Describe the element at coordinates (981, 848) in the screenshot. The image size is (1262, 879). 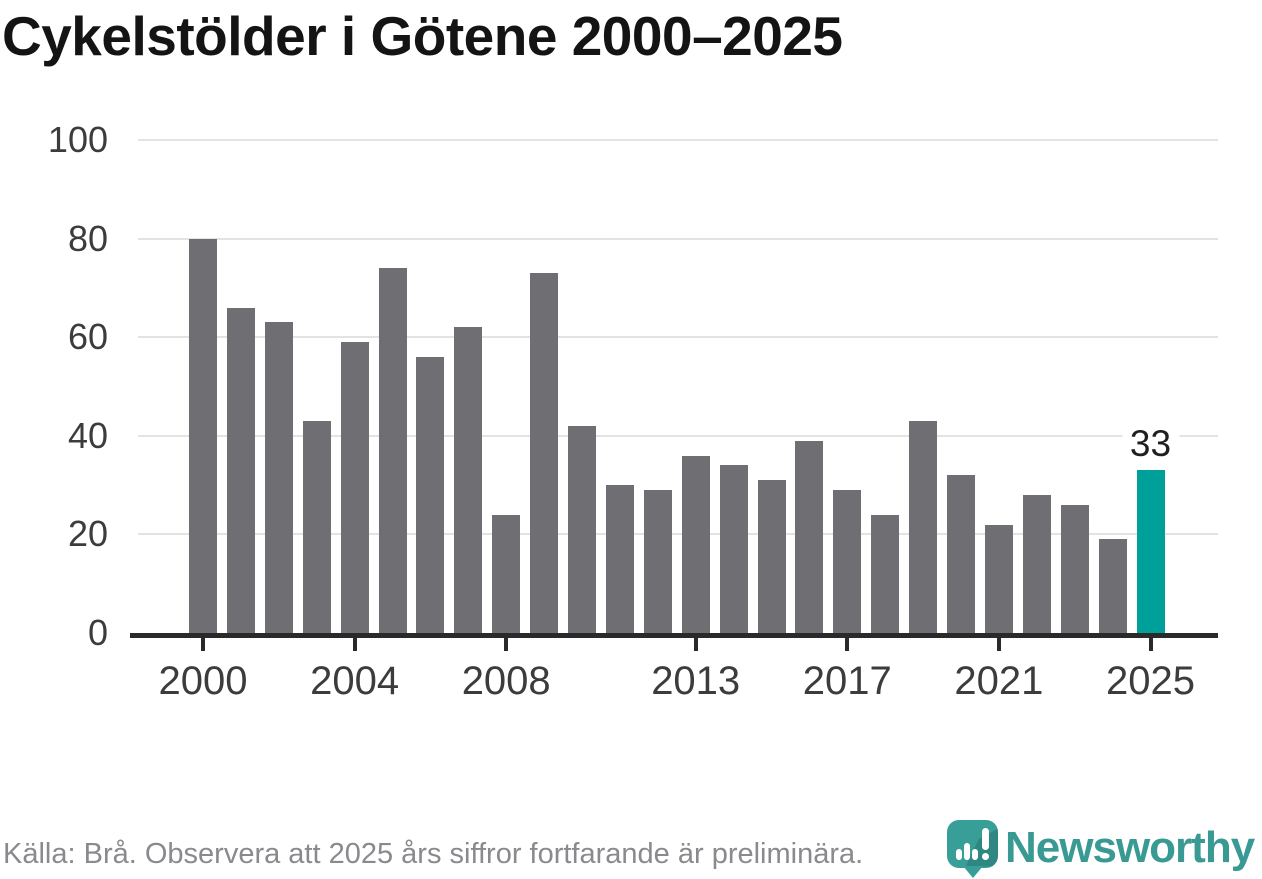
I see `pin-shade` at that location.